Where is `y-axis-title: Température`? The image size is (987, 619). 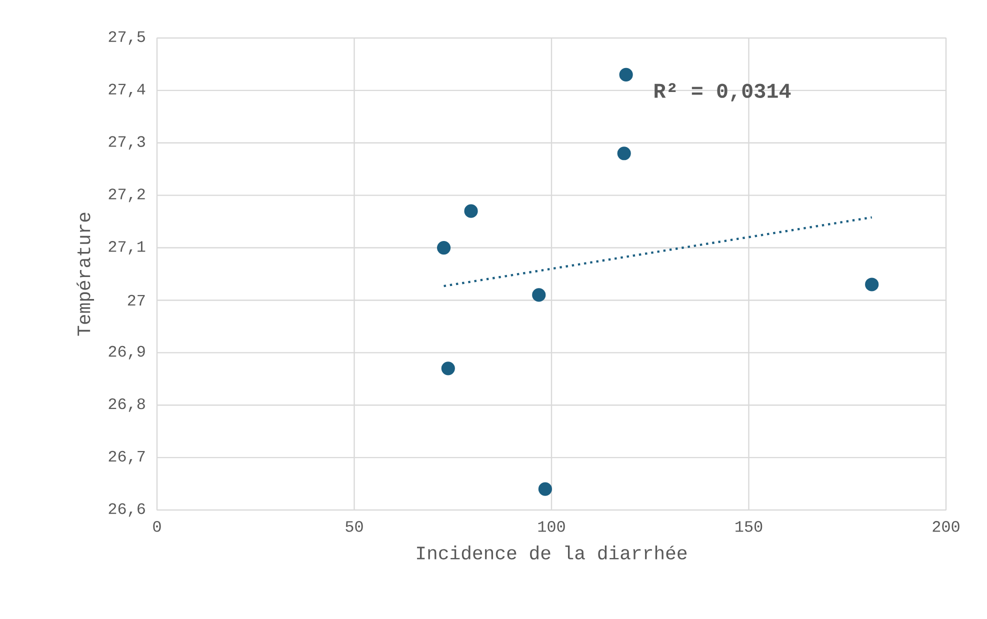
y-axis-title: Température is located at coordinates (85, 274).